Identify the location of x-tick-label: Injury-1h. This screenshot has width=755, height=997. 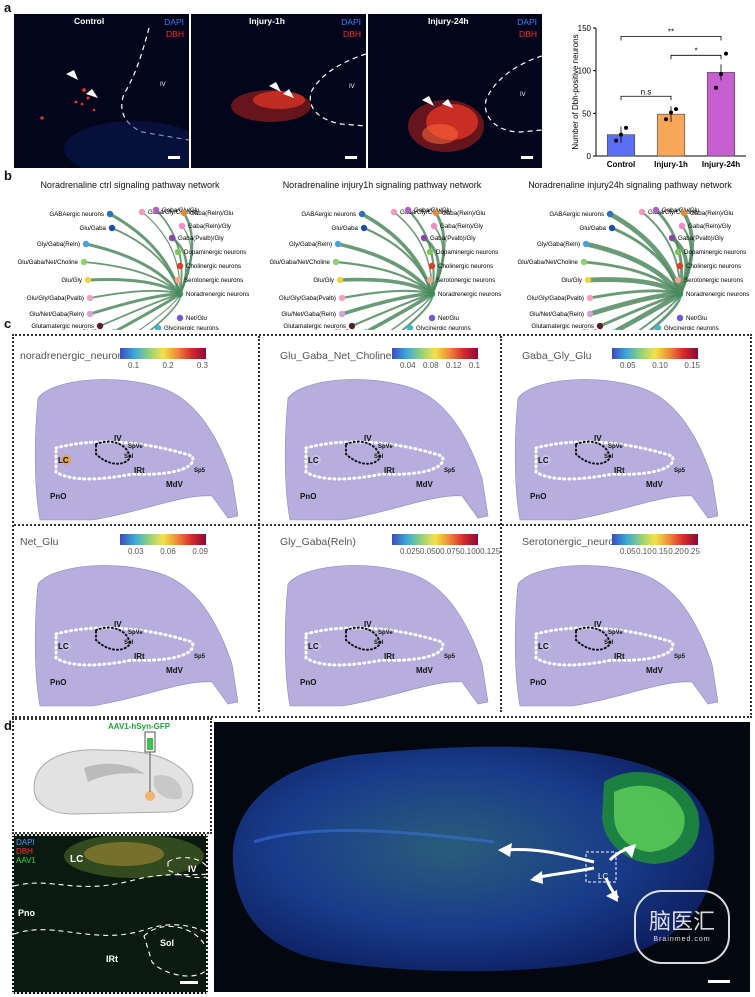
(671, 164).